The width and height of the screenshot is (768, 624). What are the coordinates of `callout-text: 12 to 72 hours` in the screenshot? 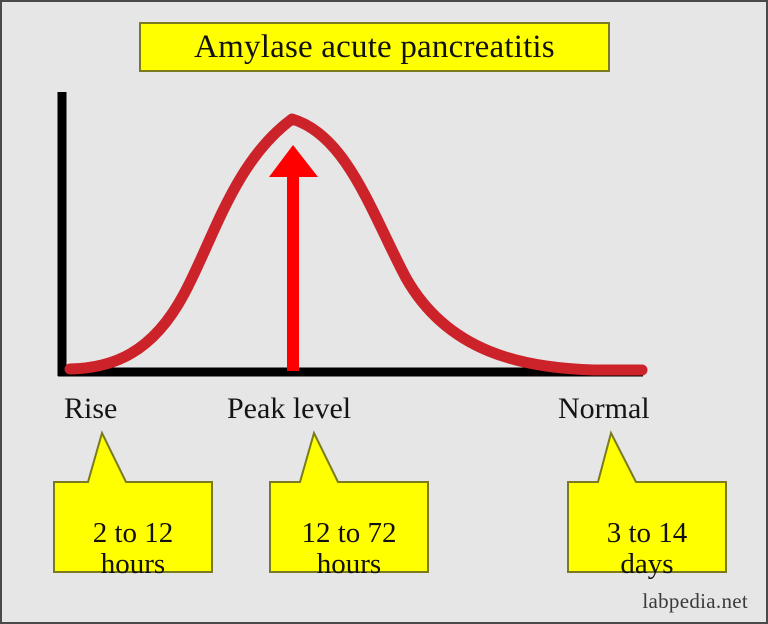 It's located at (349, 549).